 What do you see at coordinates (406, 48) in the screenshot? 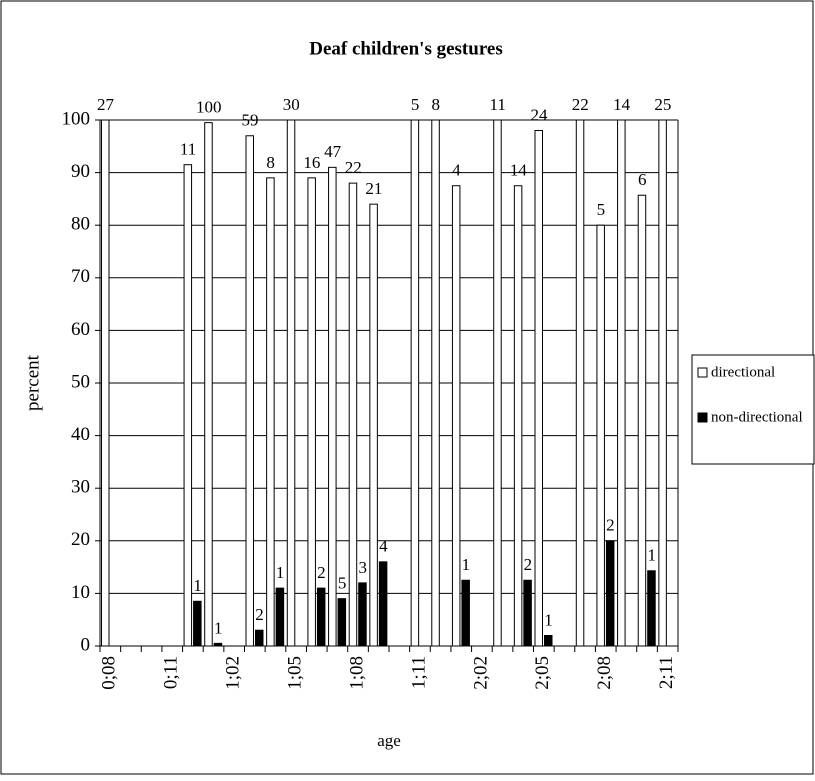
I see `chart-title: Deaf children's gestures` at bounding box center [406, 48].